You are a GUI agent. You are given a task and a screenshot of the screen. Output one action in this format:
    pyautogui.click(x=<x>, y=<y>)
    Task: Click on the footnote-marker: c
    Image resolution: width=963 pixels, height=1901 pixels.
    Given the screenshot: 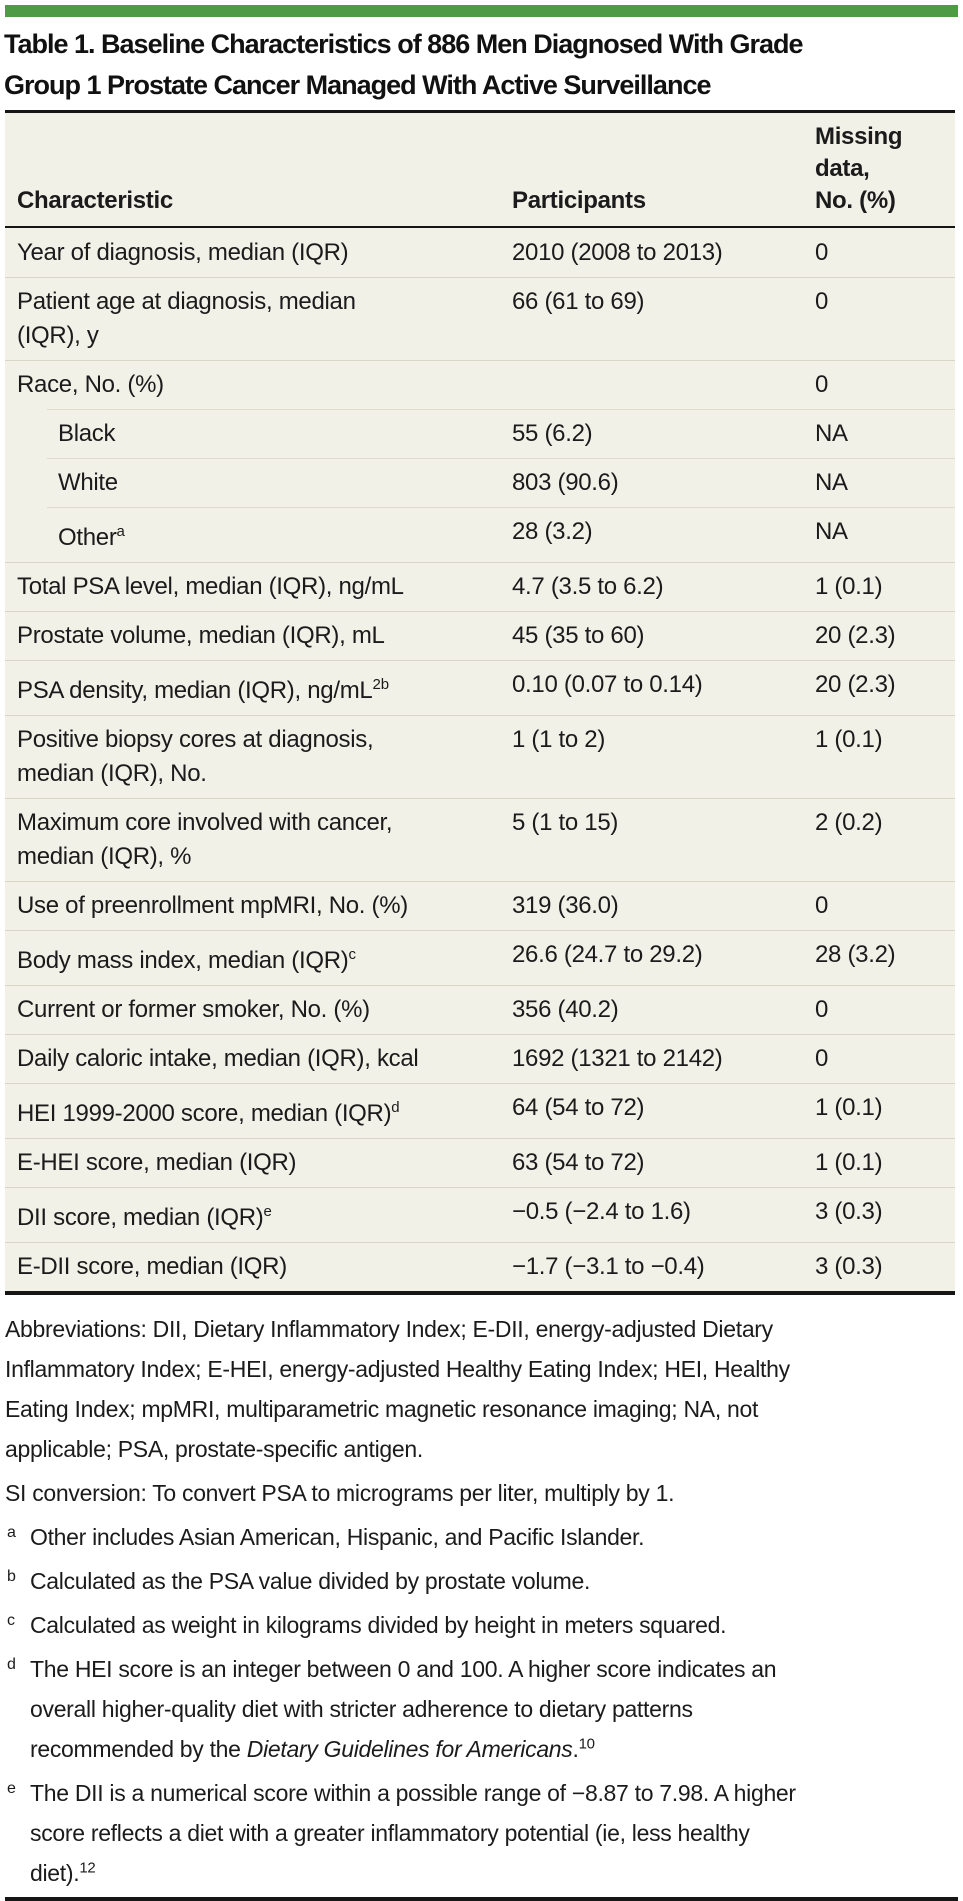 What is the action you would take?
    pyautogui.click(x=11, y=1620)
    